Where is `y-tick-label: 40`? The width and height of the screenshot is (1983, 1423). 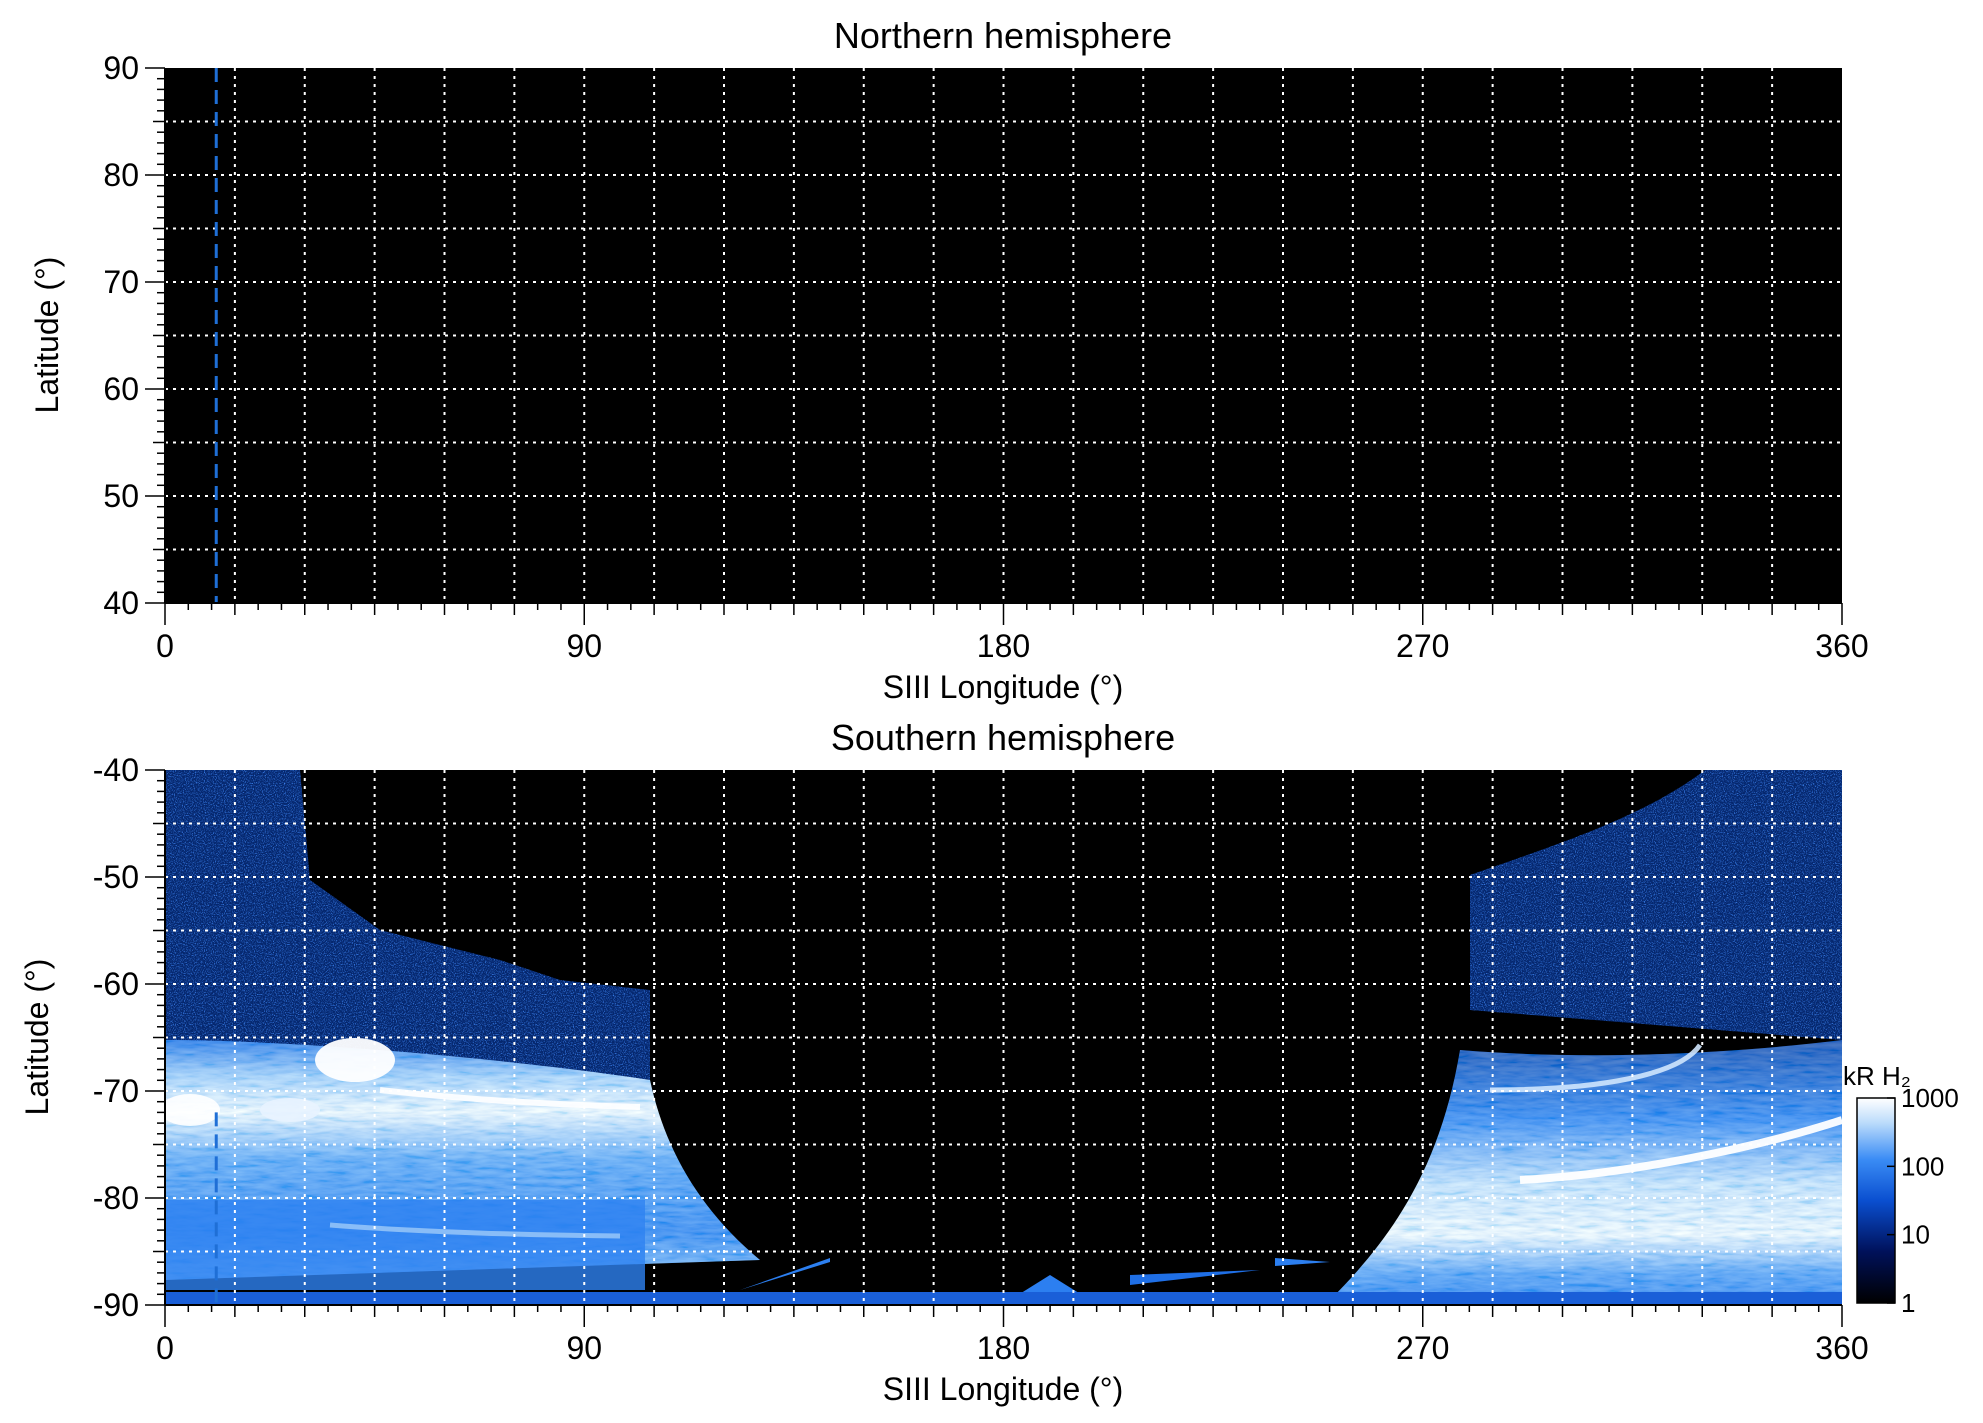
y-tick-label: 40 is located at coordinates (121, 603).